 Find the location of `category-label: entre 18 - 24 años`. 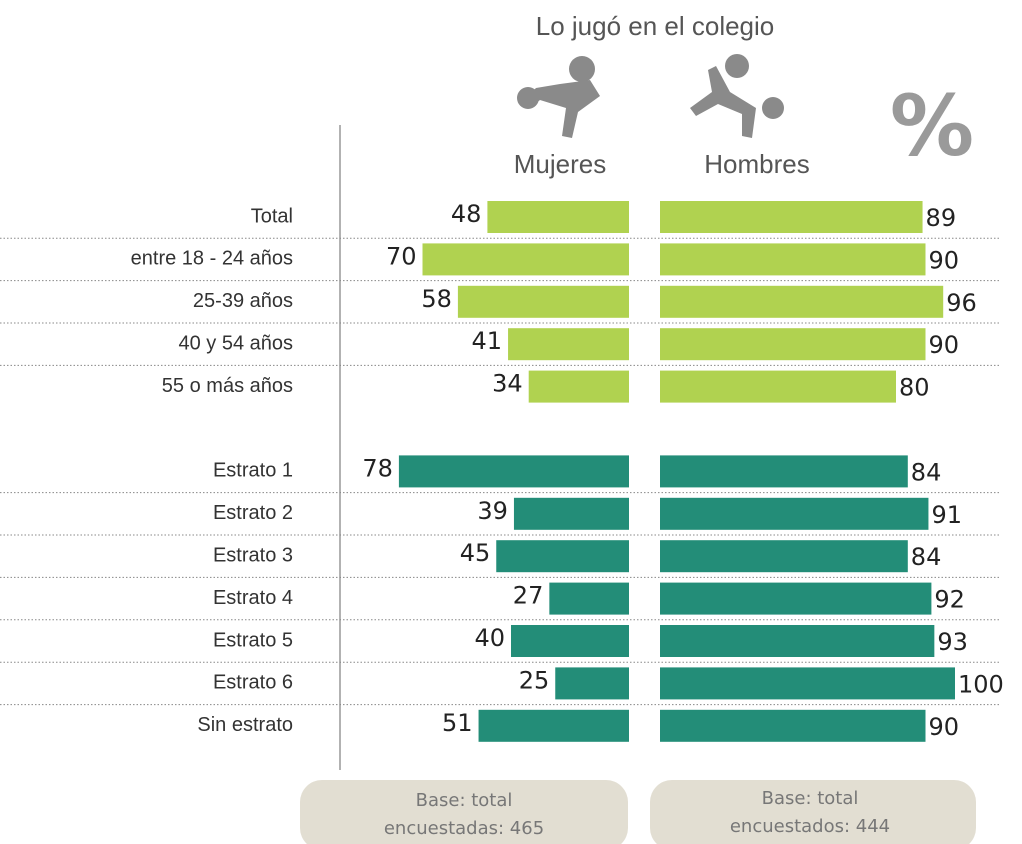

category-label: entre 18 - 24 años is located at coordinates (212, 259).